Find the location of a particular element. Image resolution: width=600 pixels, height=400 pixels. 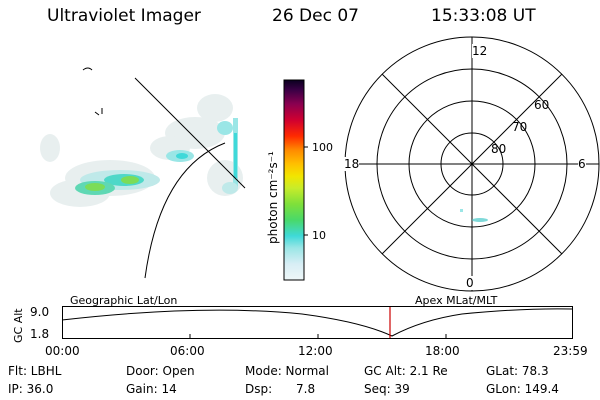

altitude-curve is located at coordinates (317, 322).